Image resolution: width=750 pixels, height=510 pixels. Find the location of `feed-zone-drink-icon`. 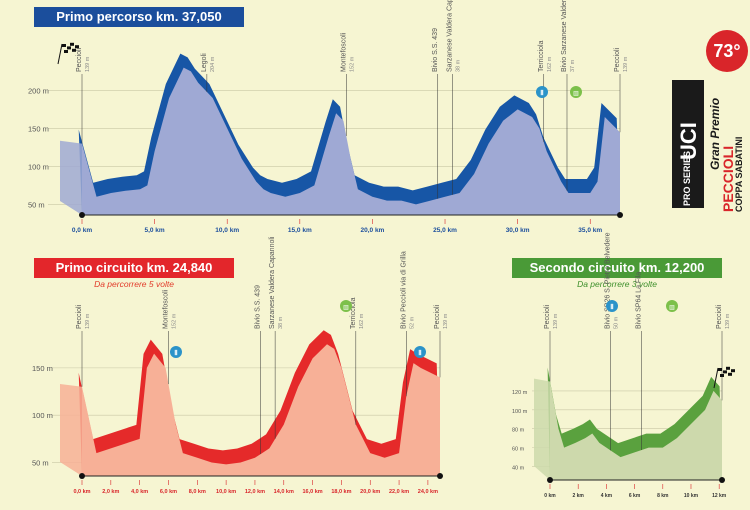

feed-zone-drink-icon is located at coordinates (542, 92).